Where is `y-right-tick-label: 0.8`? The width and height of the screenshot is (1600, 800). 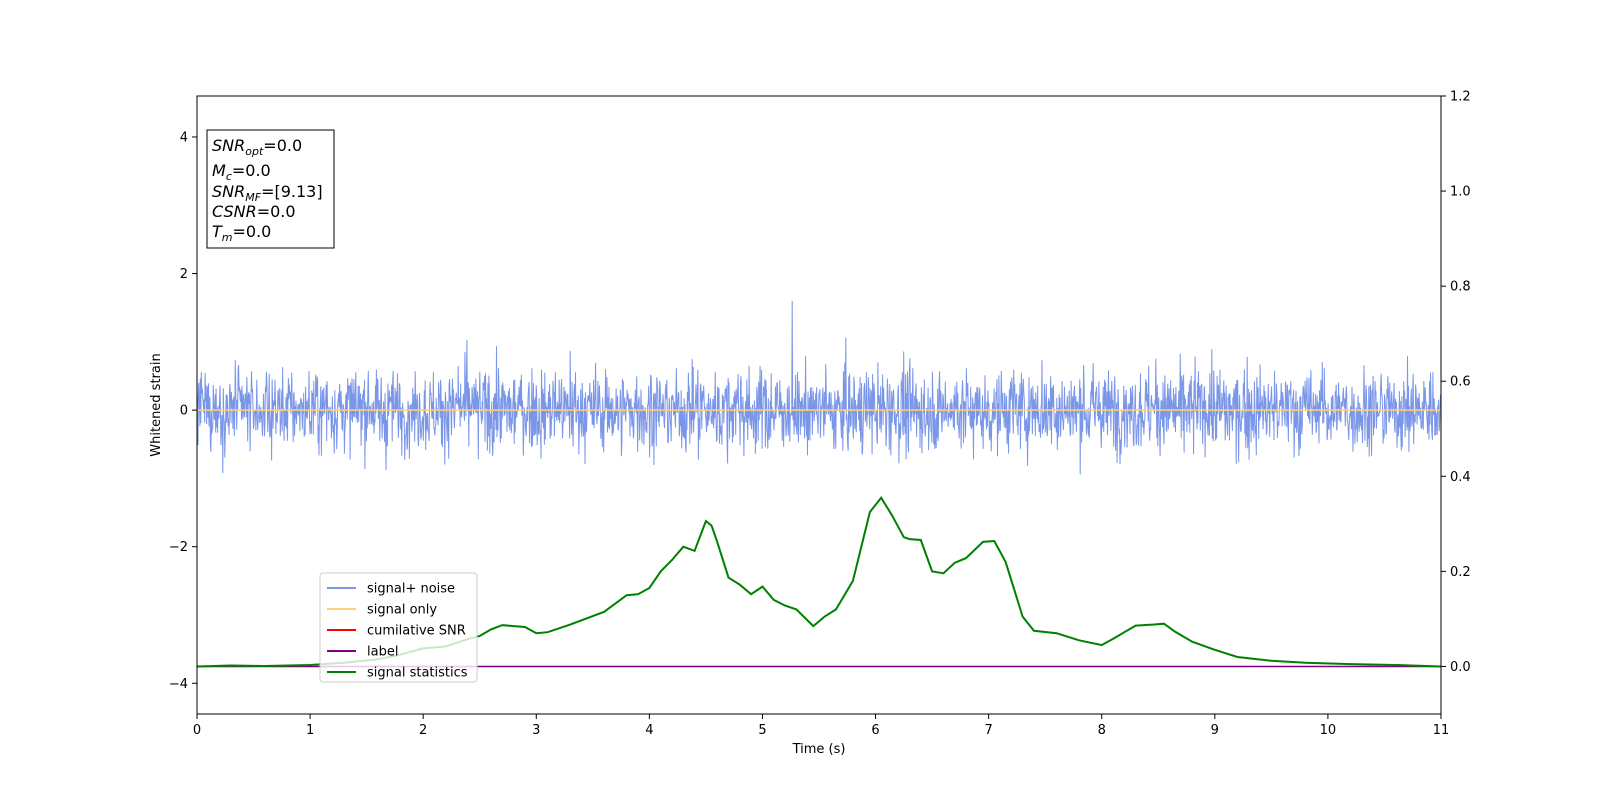
y-right-tick-label: 0.8 is located at coordinates (1460, 287).